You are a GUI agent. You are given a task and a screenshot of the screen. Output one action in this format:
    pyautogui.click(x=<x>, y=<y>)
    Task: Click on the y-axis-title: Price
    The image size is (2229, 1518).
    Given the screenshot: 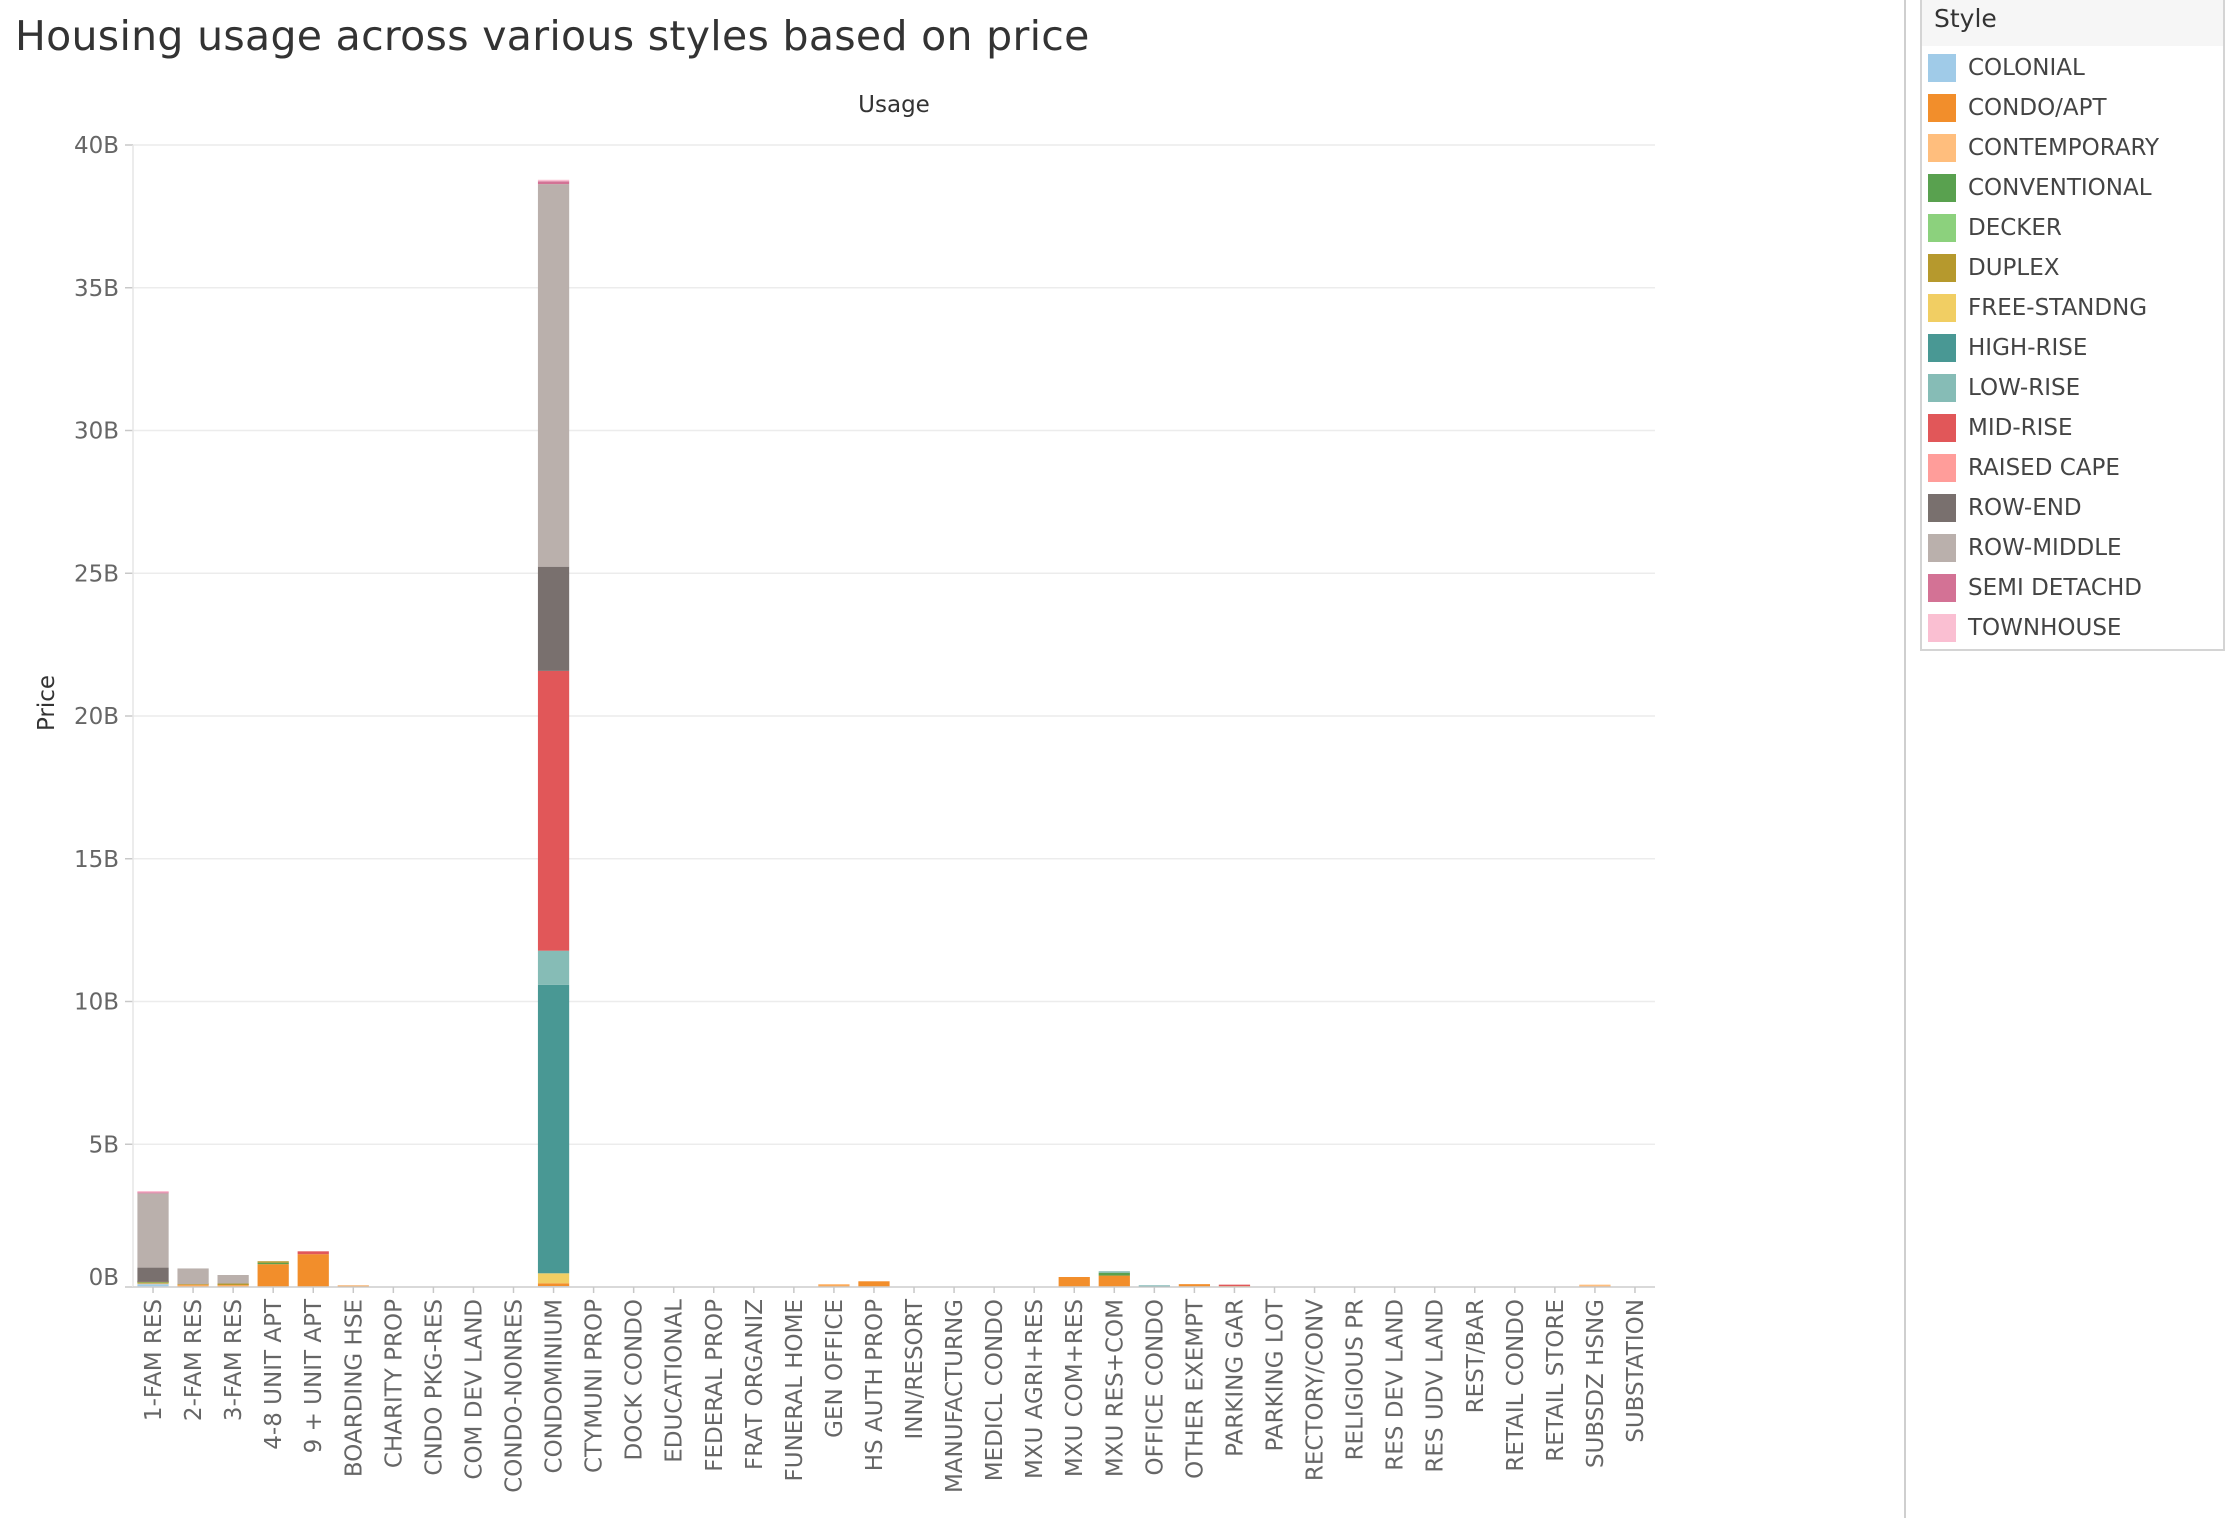 What is the action you would take?
    pyautogui.click(x=47, y=703)
    